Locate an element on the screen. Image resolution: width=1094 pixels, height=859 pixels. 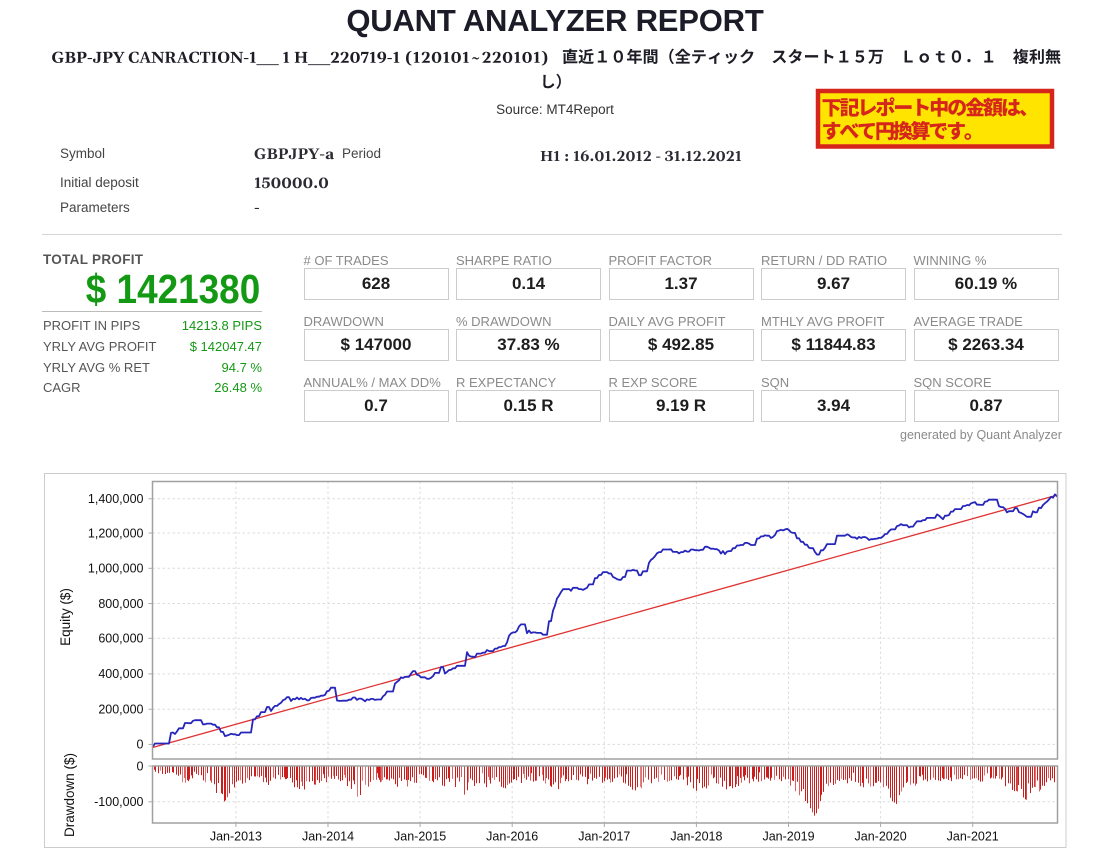
svg-text: 600,000 is located at coordinates (120, 639).